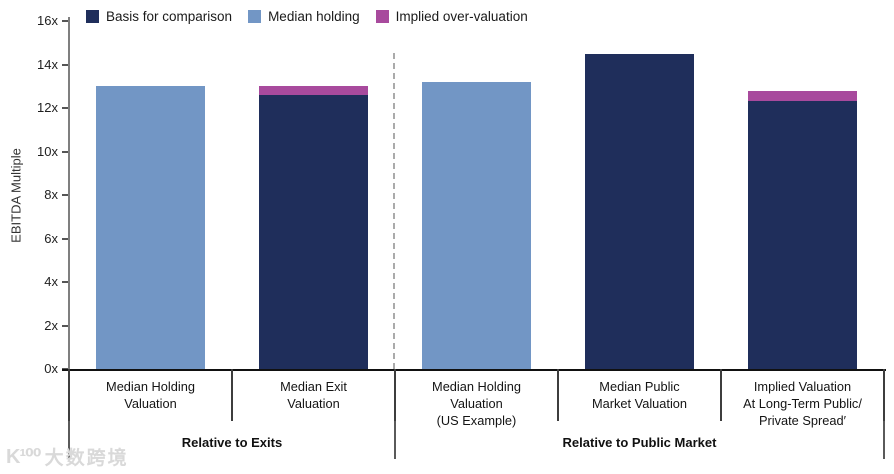 The height and width of the screenshot is (474, 894). Describe the element at coordinates (51, 368) in the screenshot. I see `y-tick-label: 0x` at that location.